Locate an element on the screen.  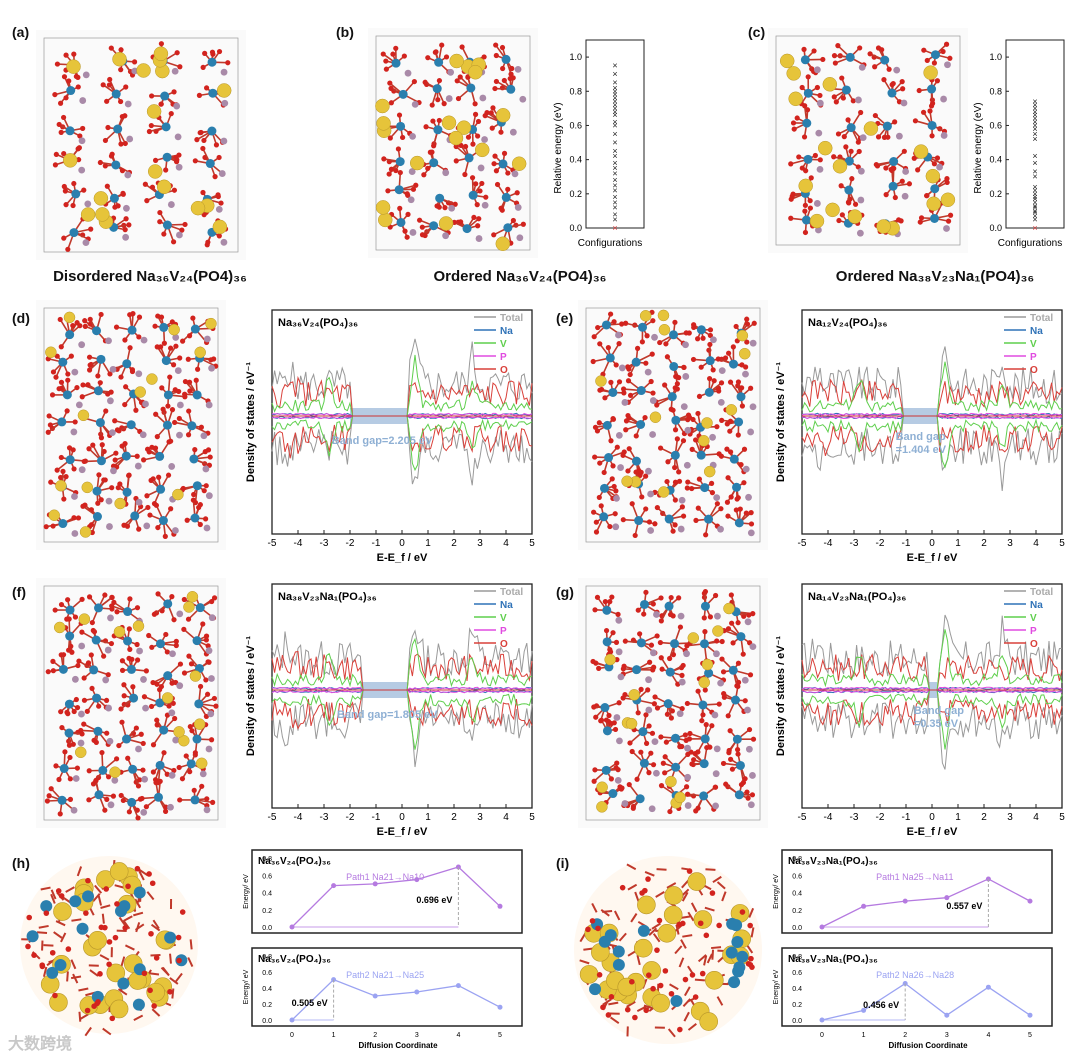
y-axis-label: Energy/ eV is located at coordinates (246, 986).